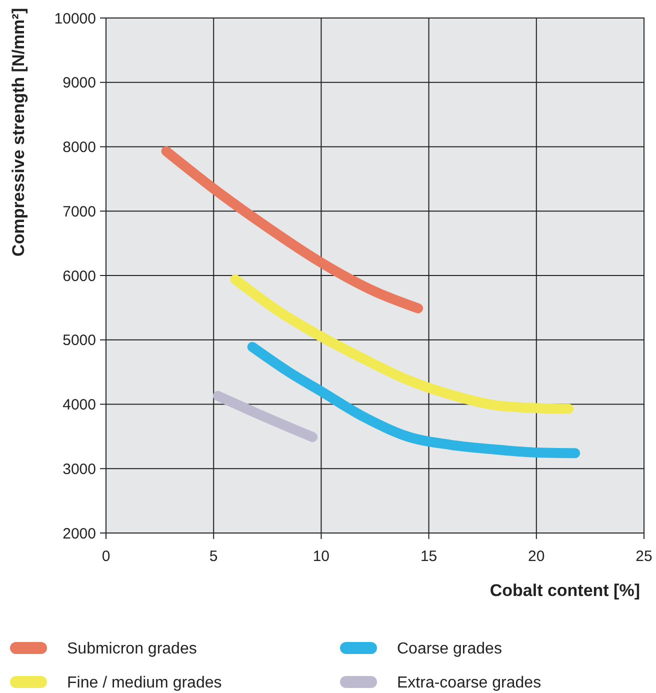 The width and height of the screenshot is (656, 693). Describe the element at coordinates (79, 211) in the screenshot. I see `y-tick-label: 7000` at that location.